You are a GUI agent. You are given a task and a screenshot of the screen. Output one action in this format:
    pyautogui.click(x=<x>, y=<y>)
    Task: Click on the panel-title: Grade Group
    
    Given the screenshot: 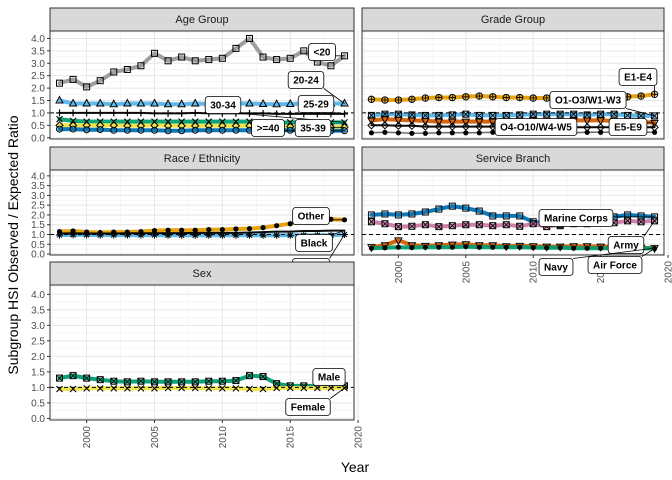 What is the action you would take?
    pyautogui.click(x=513, y=20)
    